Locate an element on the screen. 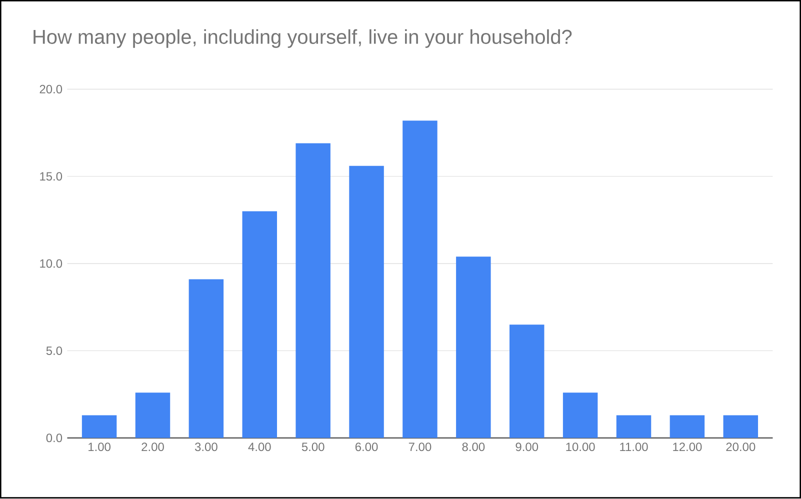 Image resolution: width=801 pixels, height=499 pixels. y-tick-label: 20.0 is located at coordinates (51, 89).